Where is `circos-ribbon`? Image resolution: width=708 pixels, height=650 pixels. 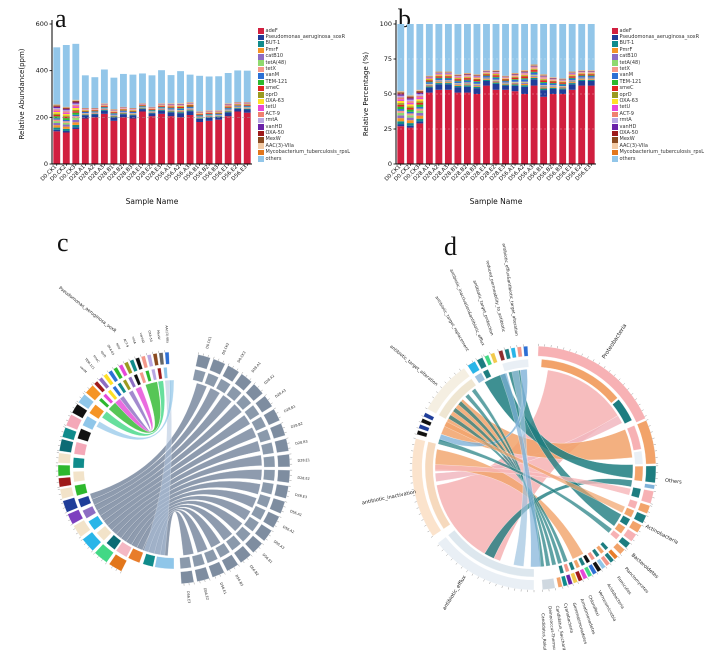
circos-ribbon is located at coordinates (177, 533).